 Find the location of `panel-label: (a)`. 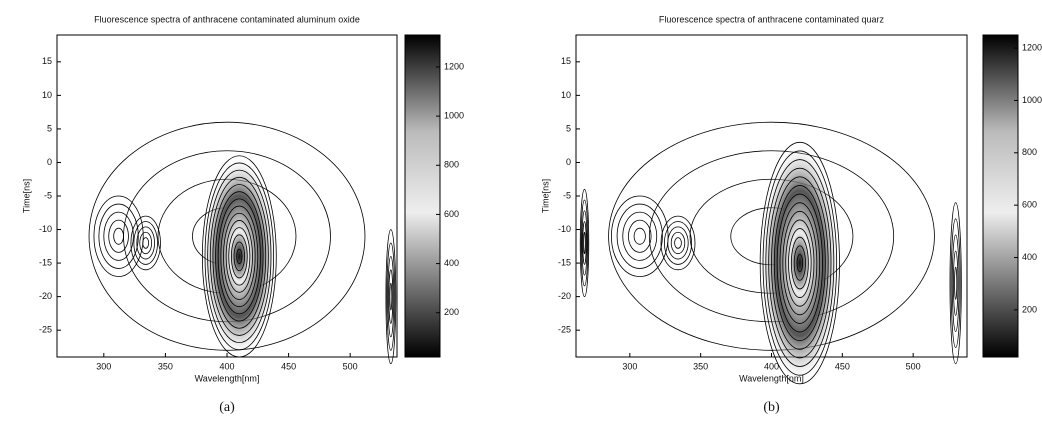

panel-label: (a) is located at coordinates (227, 407).